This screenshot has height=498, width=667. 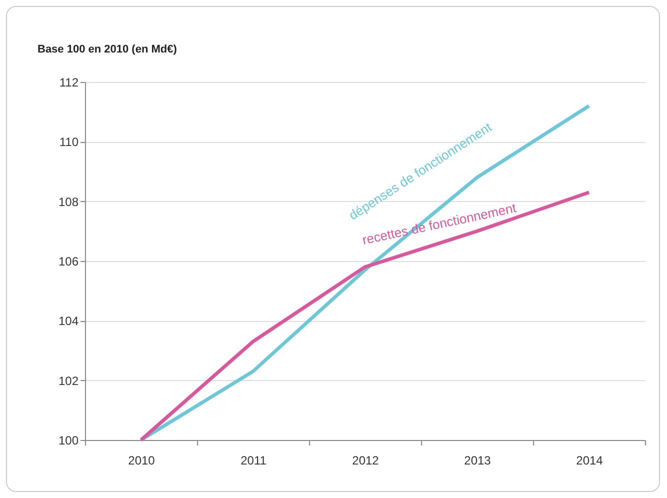 What do you see at coordinates (68, 381) in the screenshot?
I see `y-tick-label: 102` at bounding box center [68, 381].